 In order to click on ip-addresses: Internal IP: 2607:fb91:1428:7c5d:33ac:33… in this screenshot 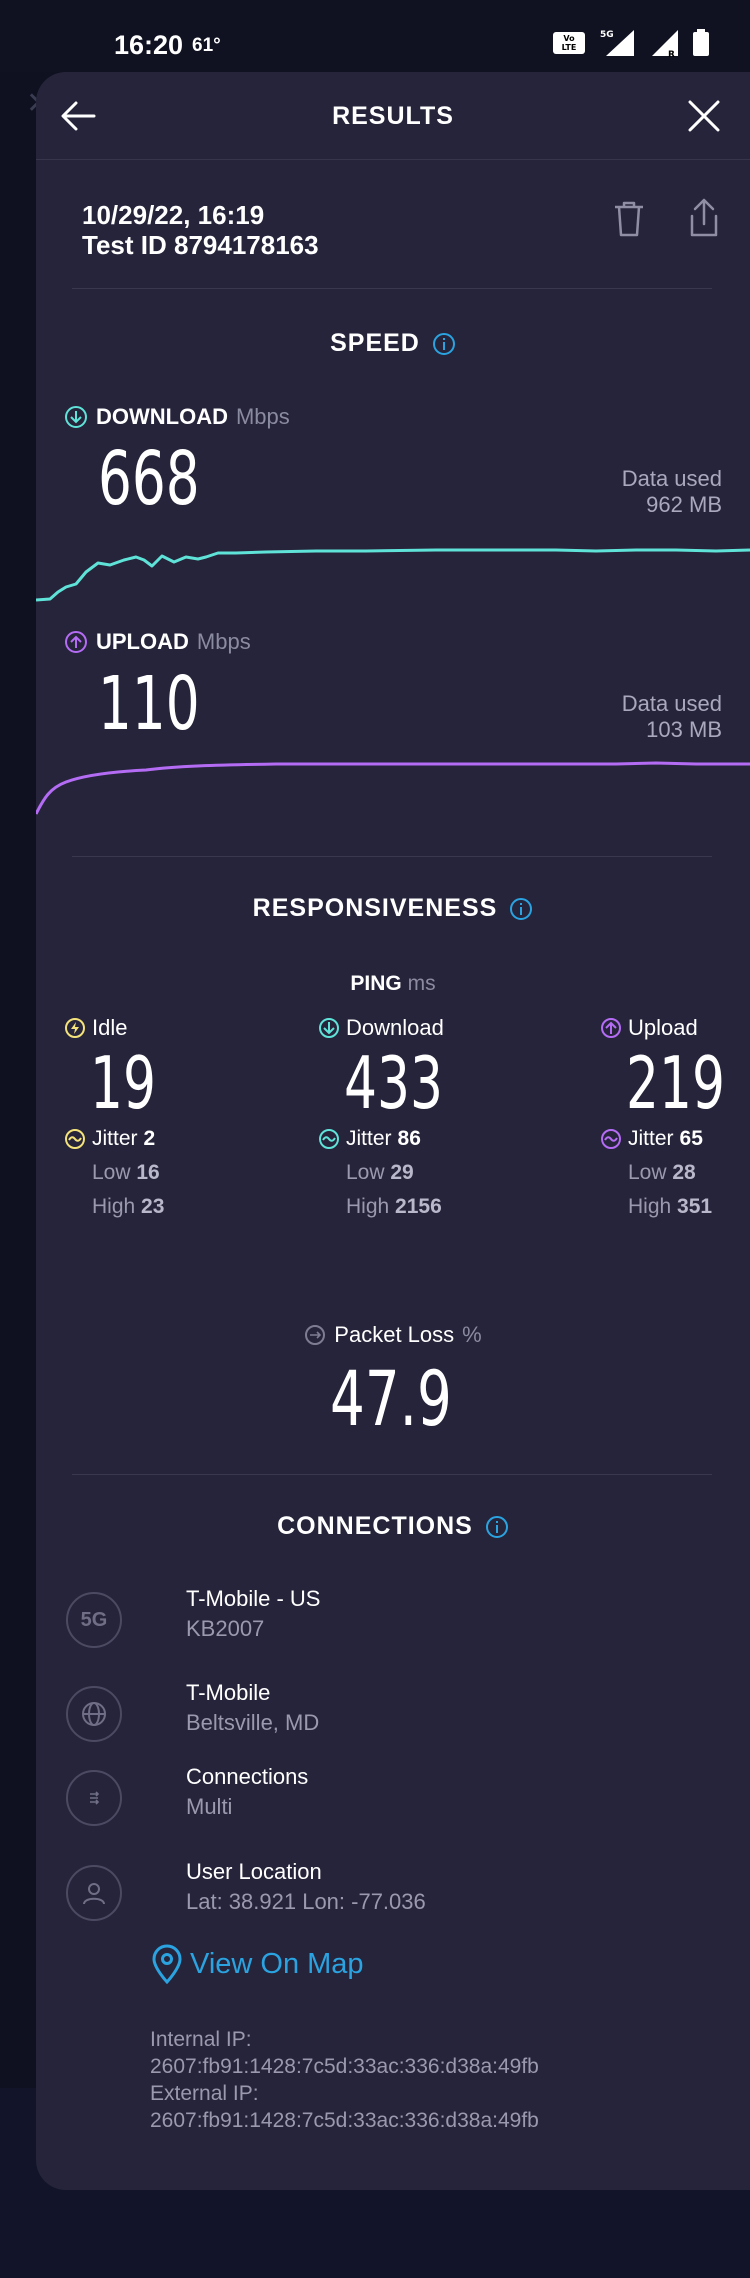, I will do `click(344, 2080)`.